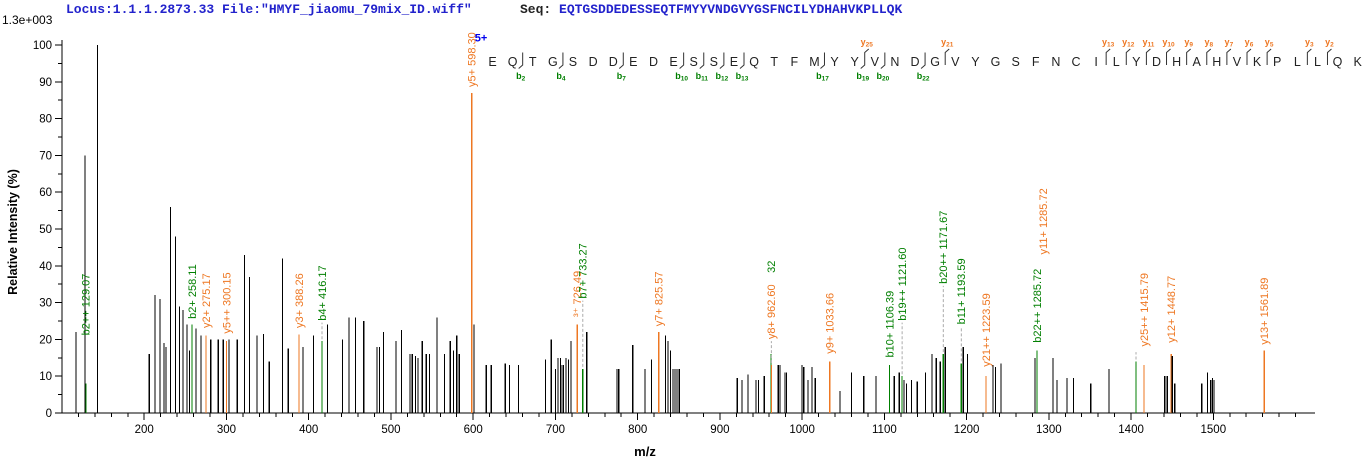  What do you see at coordinates (742, 77) in the screenshot?
I see `b-ion-marker: b13` at bounding box center [742, 77].